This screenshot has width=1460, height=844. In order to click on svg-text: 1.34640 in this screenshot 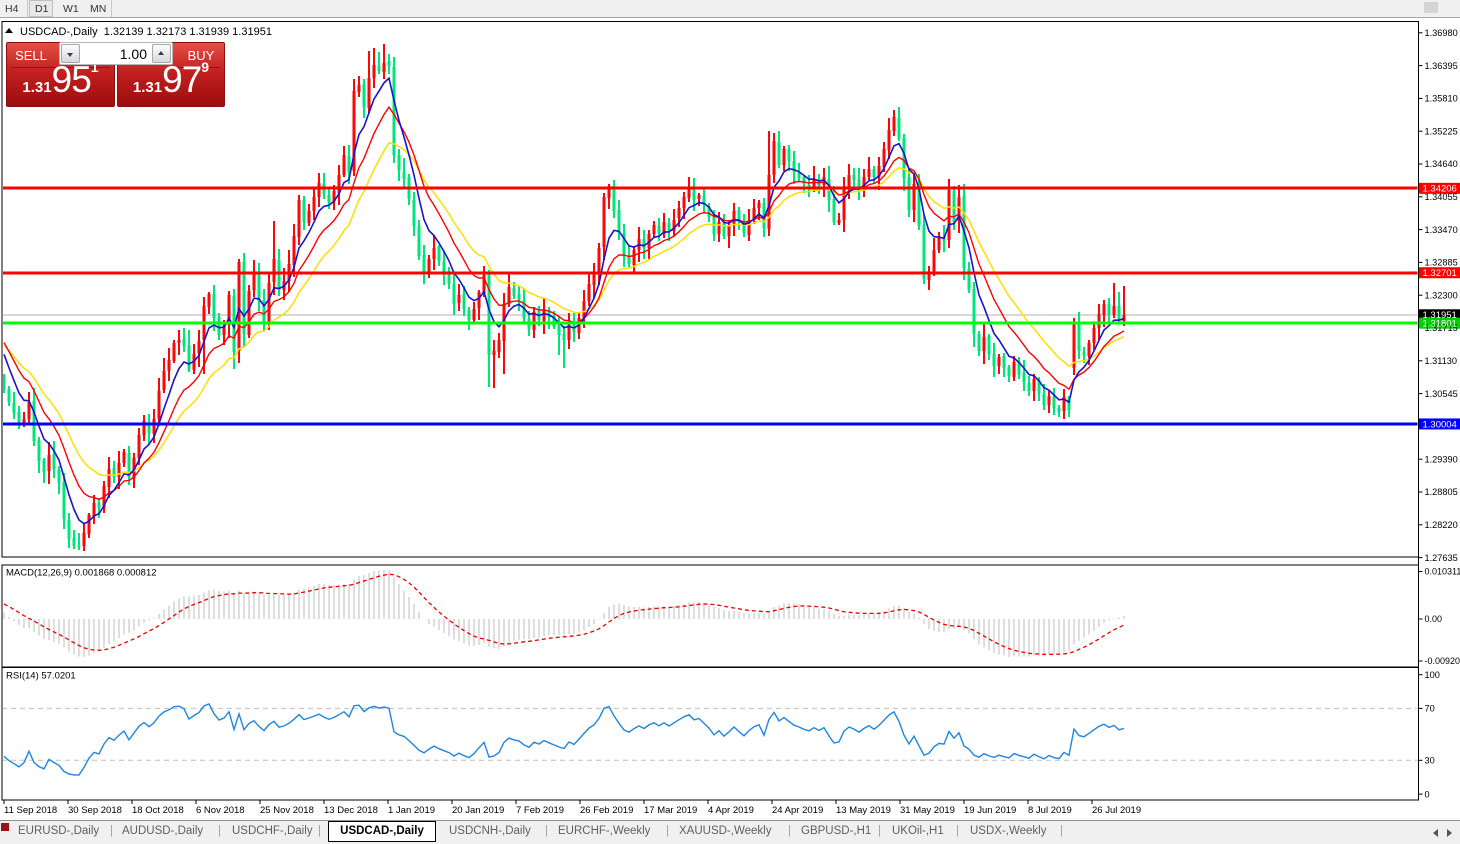, I will do `click(1441, 164)`.